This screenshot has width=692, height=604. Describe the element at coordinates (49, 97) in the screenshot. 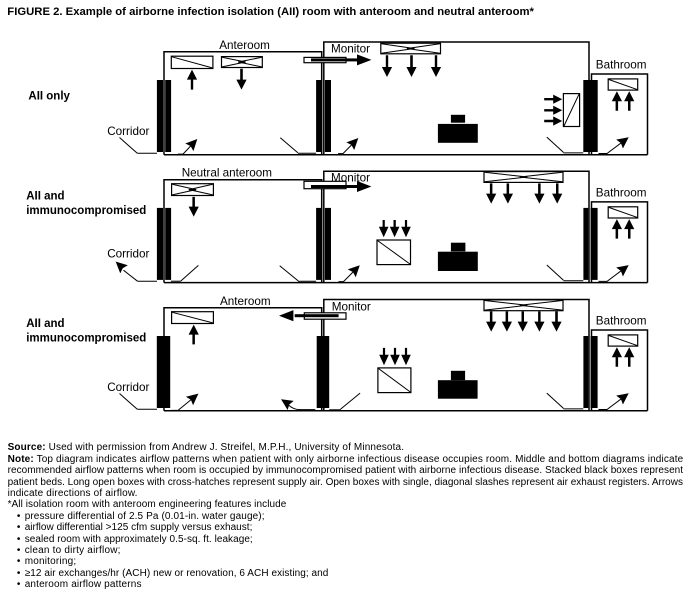

I see `svg-text: AII only` at that location.